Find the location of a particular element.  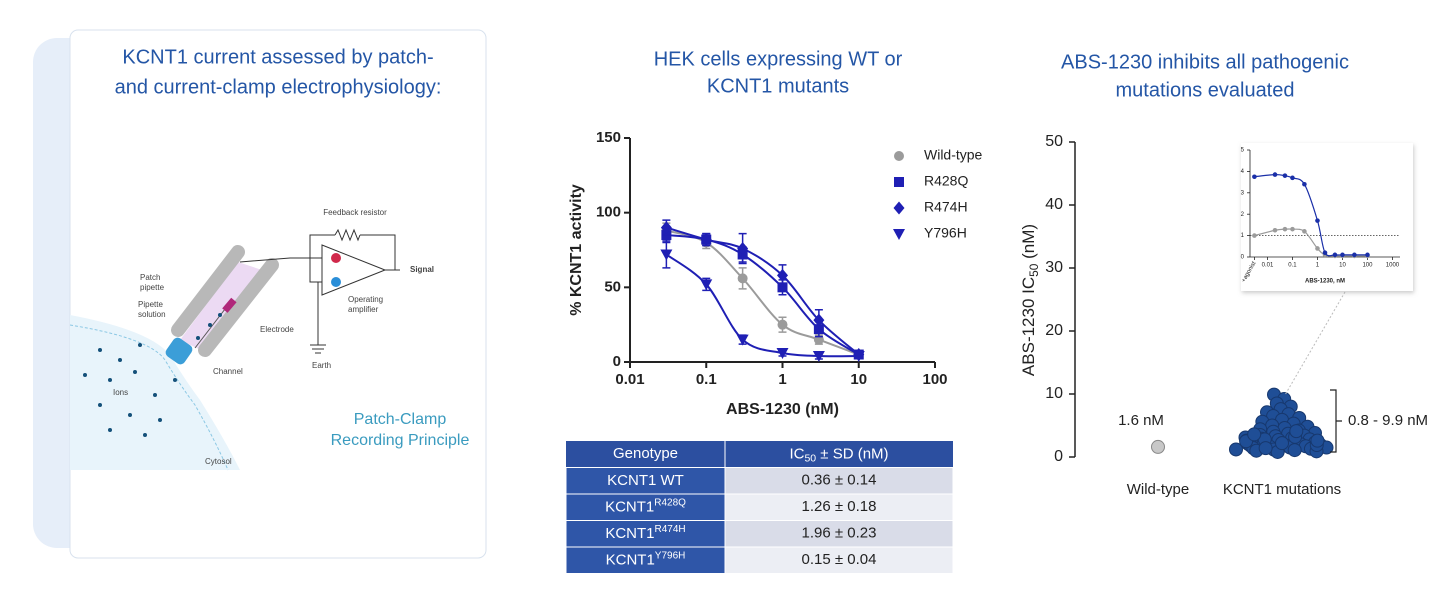

y-tick-label: 5 is located at coordinates (1243, 151).